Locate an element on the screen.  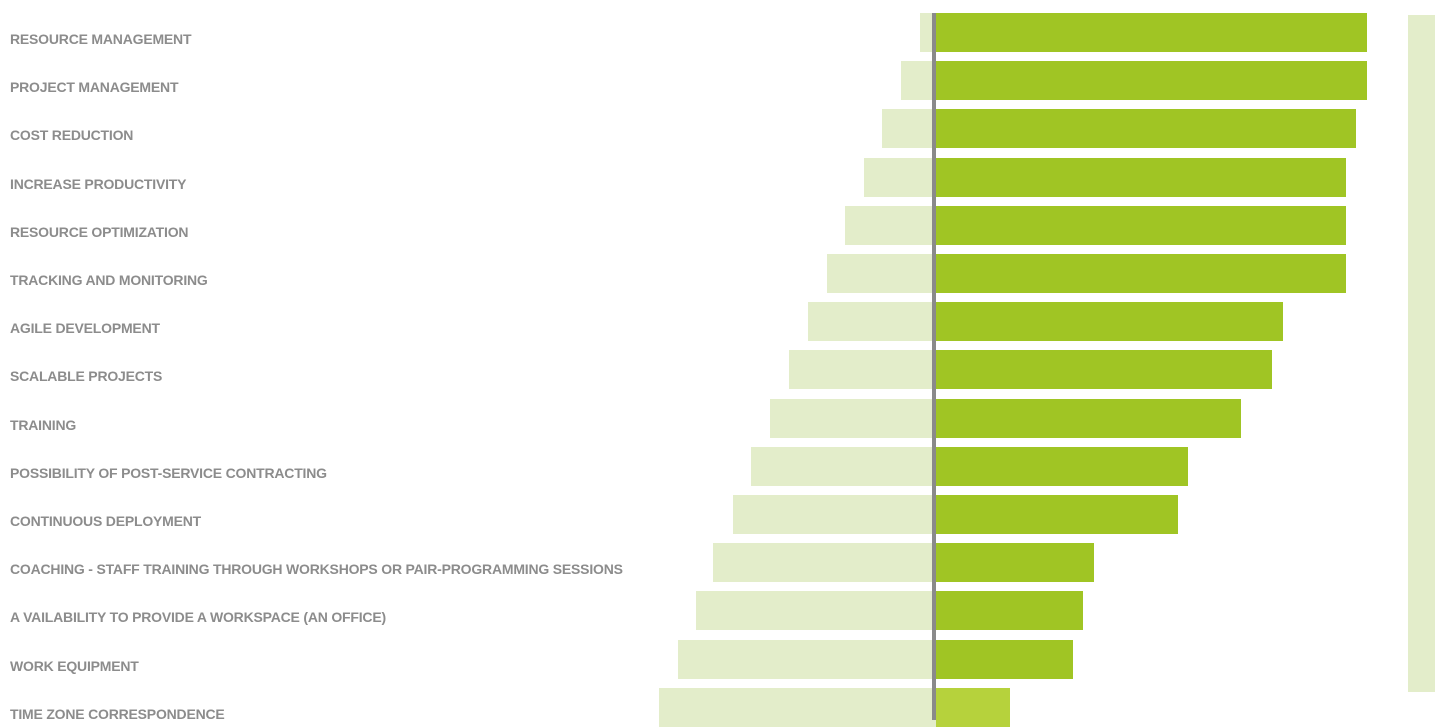
category-label: SCALABLE PROJECTS is located at coordinates (86, 376).